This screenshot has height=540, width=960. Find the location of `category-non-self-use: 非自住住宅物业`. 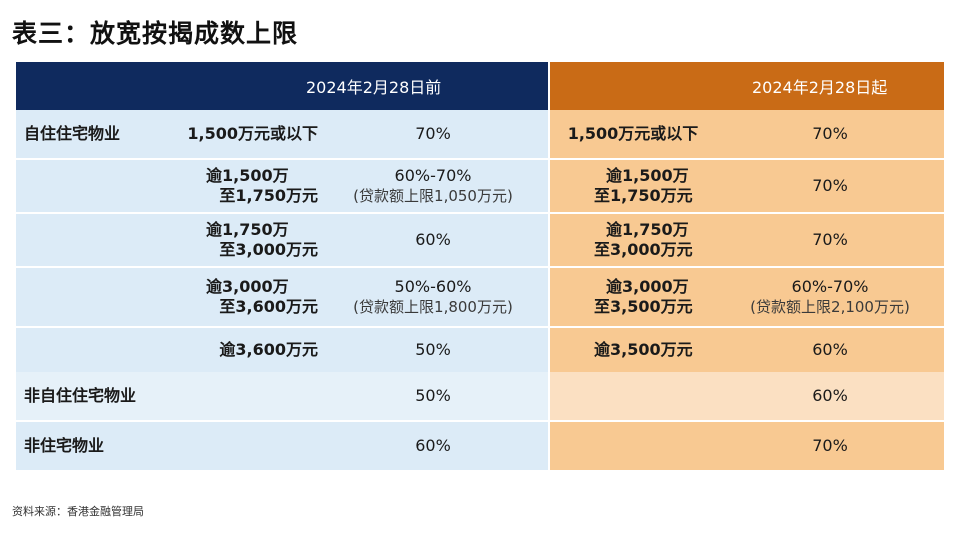

category-non-self-use: 非自住住宅物业 is located at coordinates (80, 395).